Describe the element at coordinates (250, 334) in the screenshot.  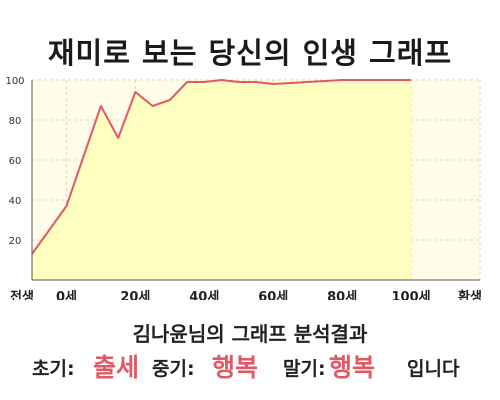
I see `analysis-subtitle: 김나윤님의 그래프 분석결과` at that location.